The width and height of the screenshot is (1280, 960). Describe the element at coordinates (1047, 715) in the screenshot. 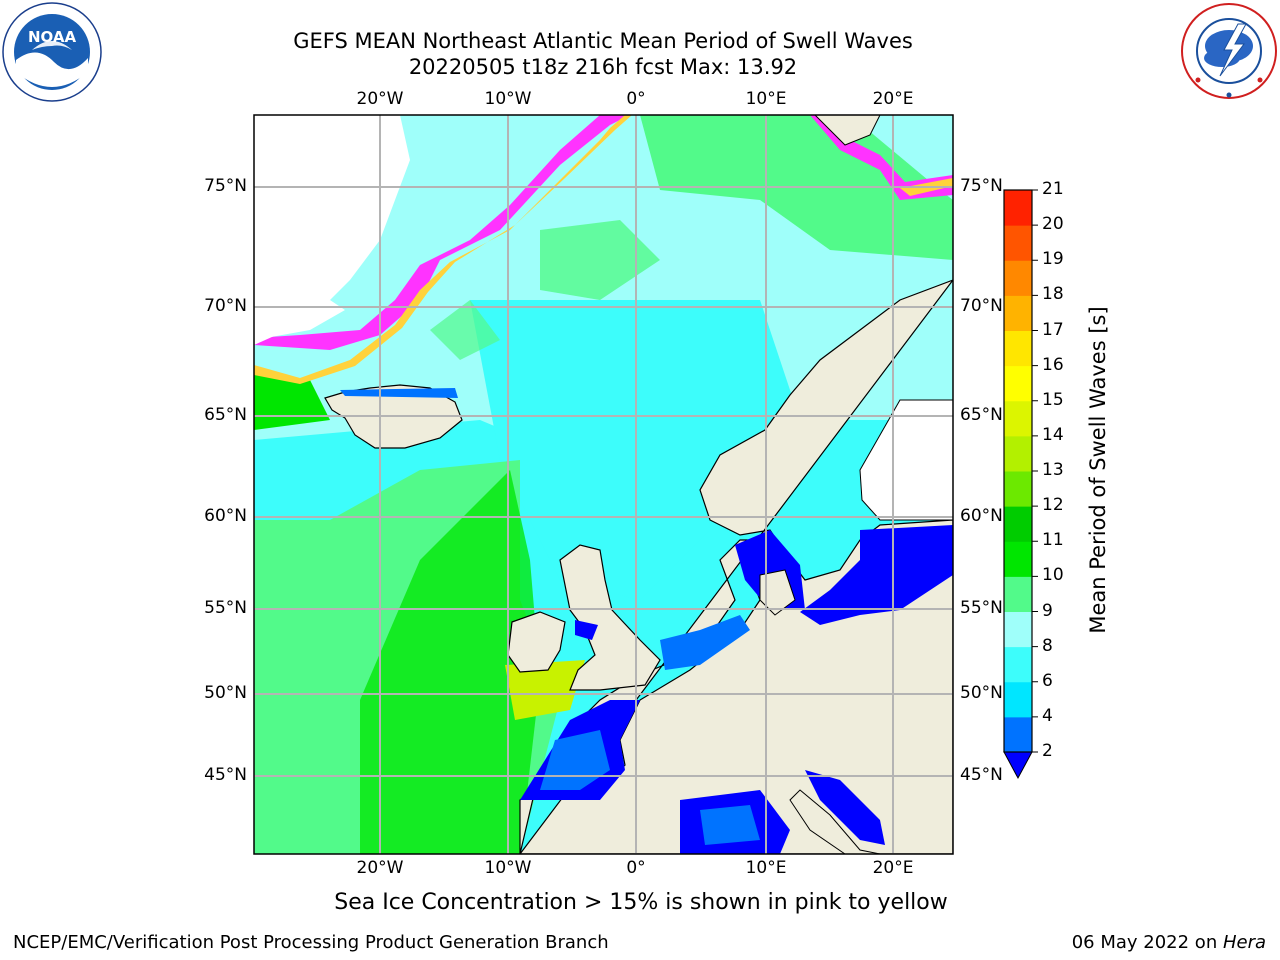

I see `colorbar-tick-label: 4` at that location.